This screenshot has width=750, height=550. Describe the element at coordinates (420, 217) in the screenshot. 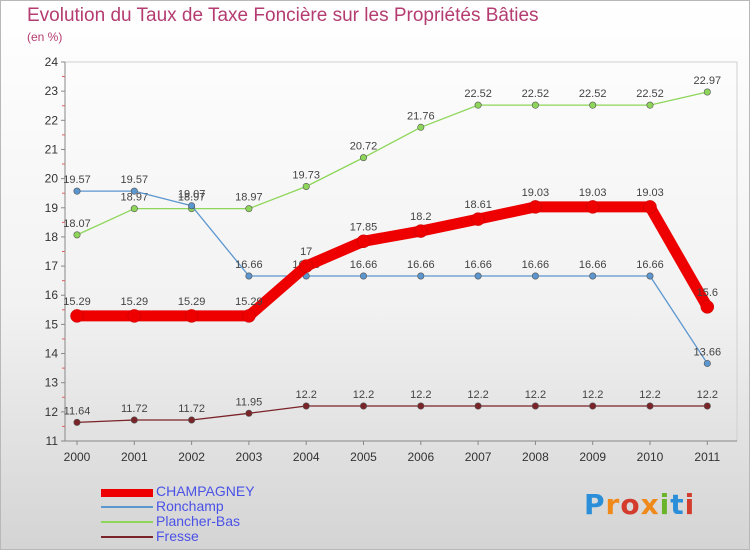

I see `data-label-champagney: 18.2` at that location.